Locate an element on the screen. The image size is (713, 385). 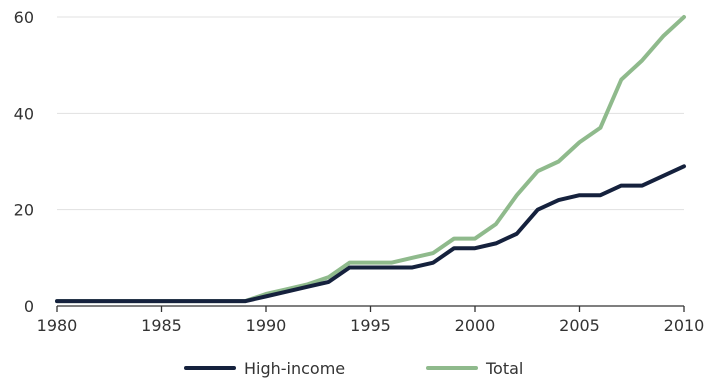
y-tick-label: 40 is located at coordinates (24, 113).